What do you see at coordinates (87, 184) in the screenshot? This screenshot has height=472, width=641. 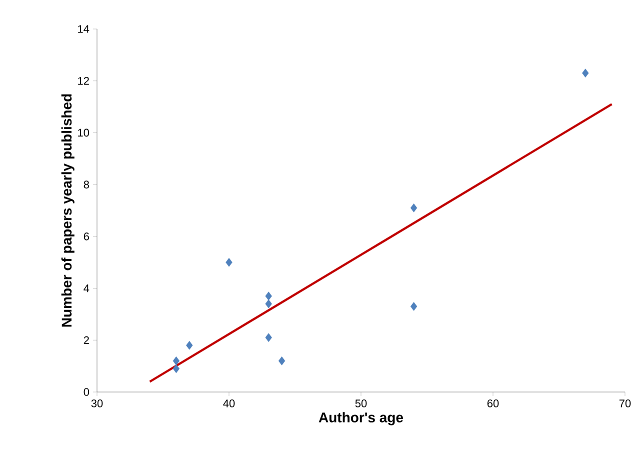 I see `y-tick-label: 8` at bounding box center [87, 184].